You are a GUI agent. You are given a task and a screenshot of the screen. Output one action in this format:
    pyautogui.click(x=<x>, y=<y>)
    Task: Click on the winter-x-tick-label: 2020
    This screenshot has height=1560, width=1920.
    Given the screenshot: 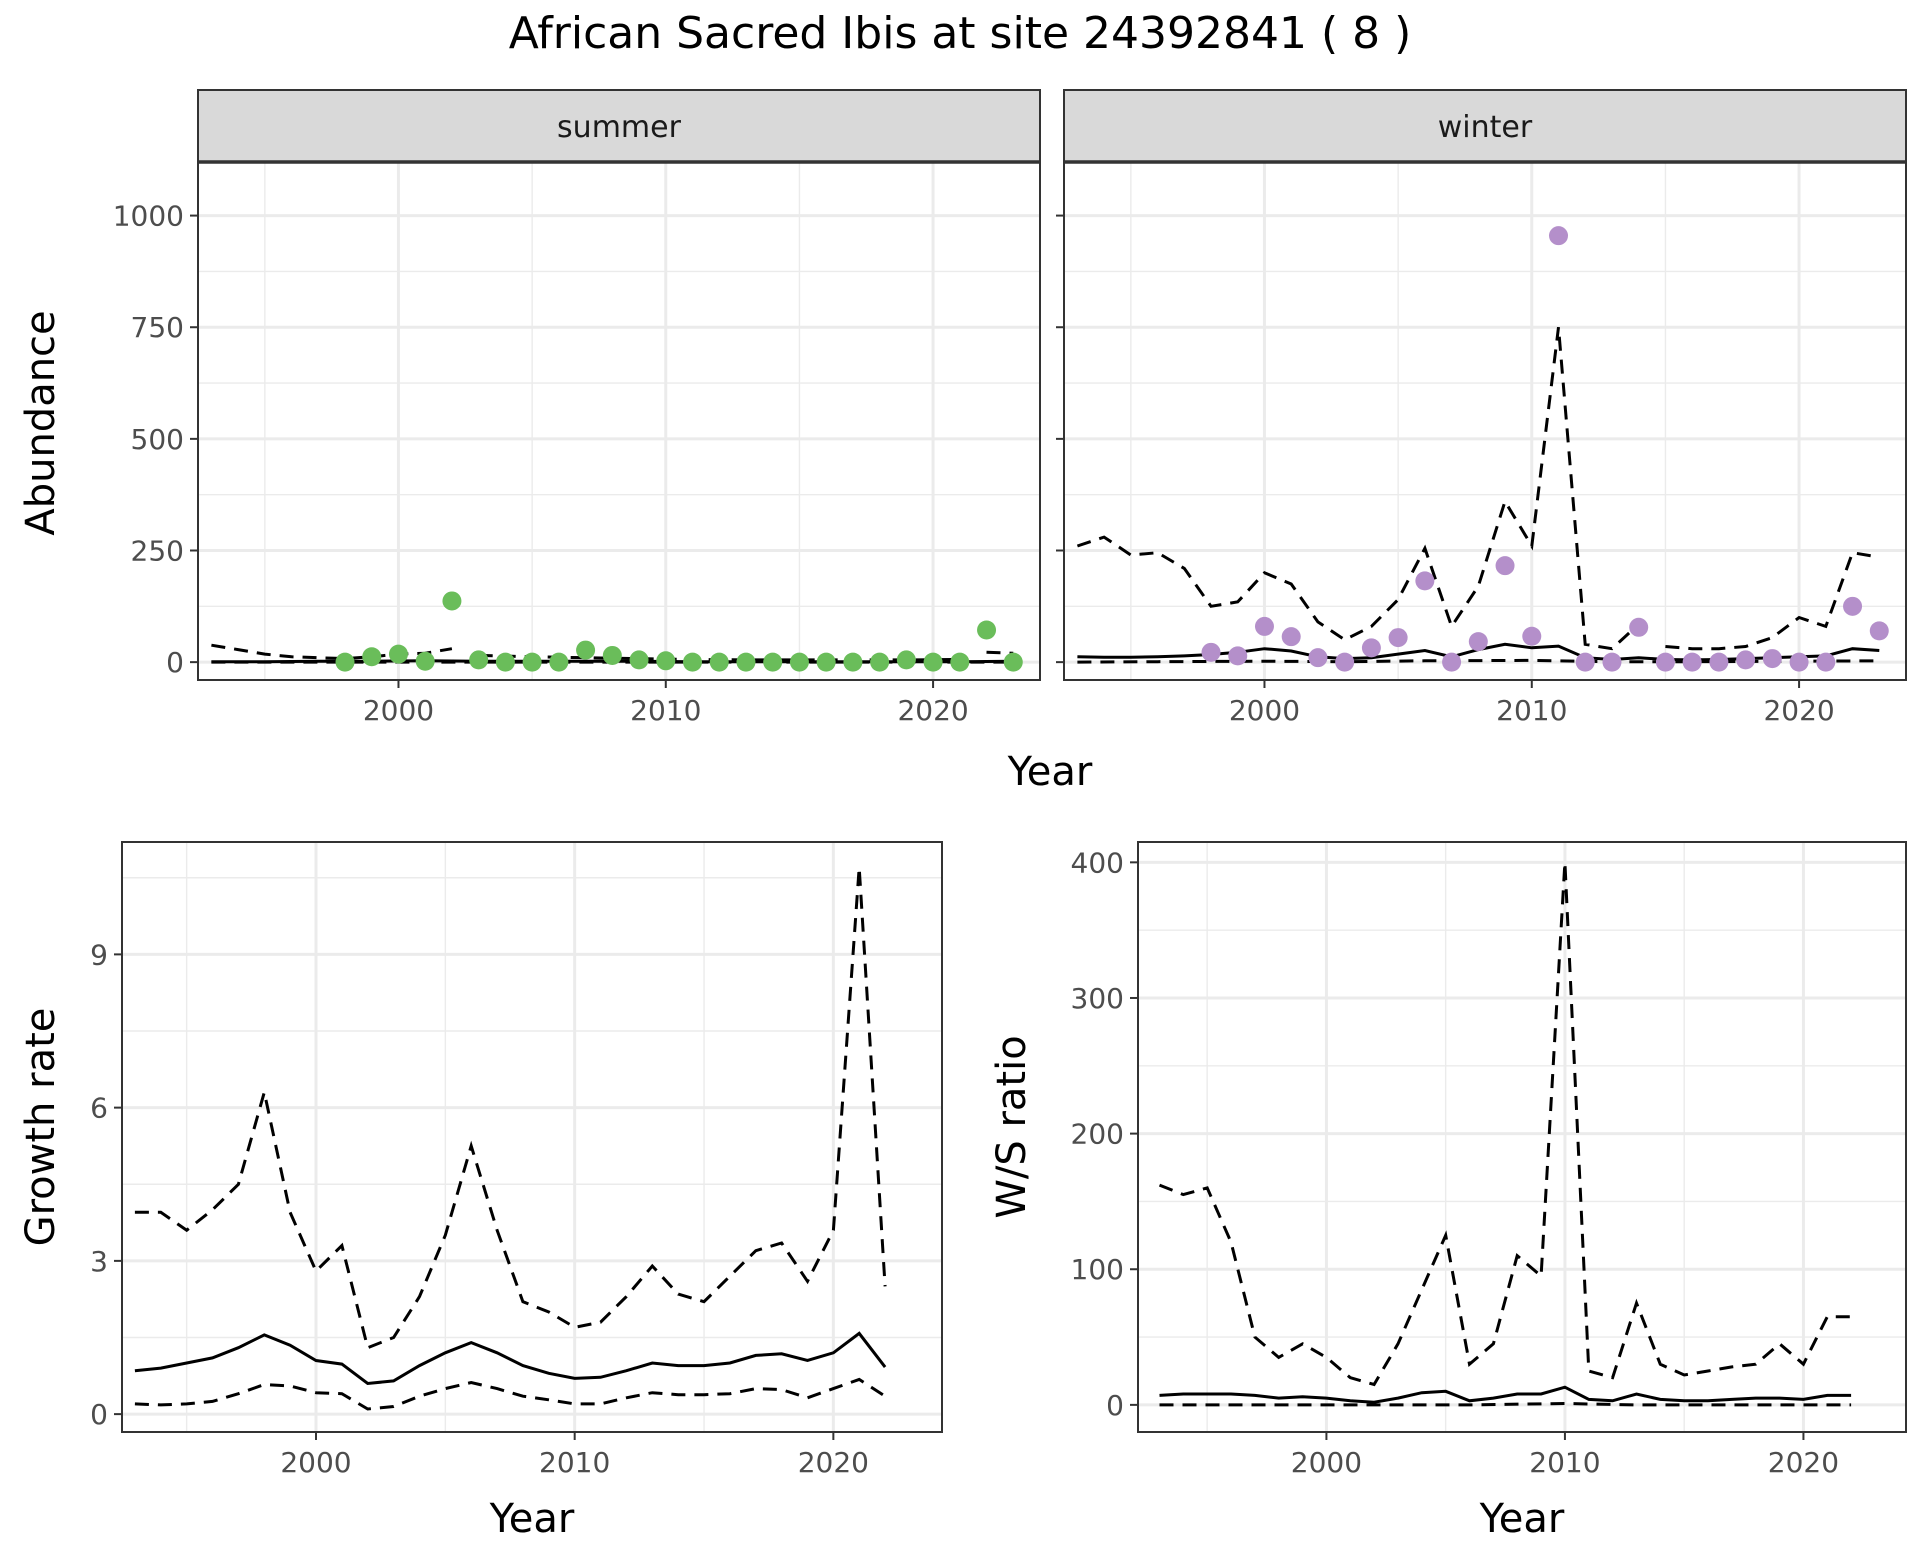 What is the action you would take?
    pyautogui.click(x=1798, y=710)
    